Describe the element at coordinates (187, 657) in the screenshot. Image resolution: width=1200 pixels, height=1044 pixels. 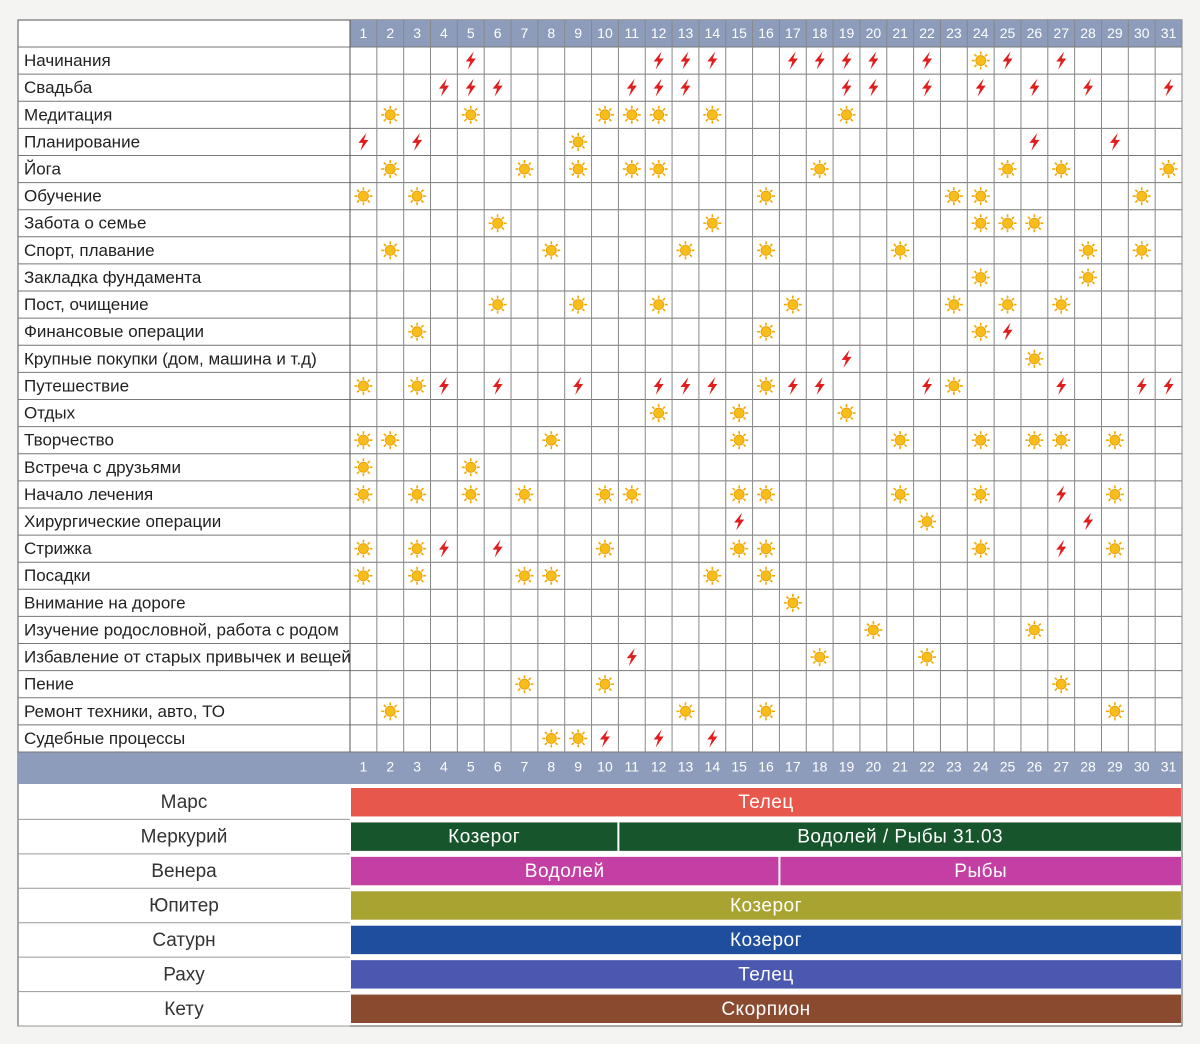
I see `activity-label: Избавление от старых привычек и вещей` at that location.